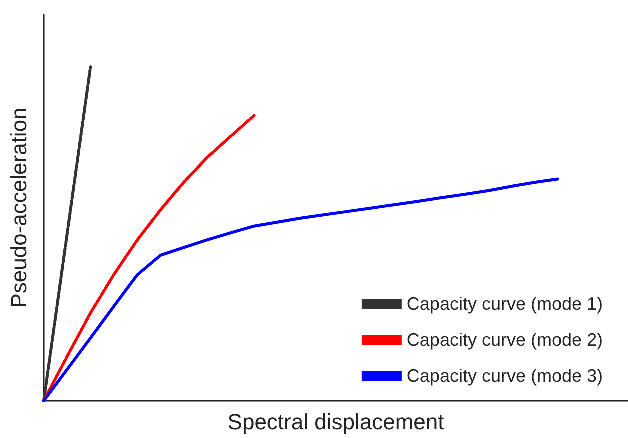  Describe the element at coordinates (19, 208) in the screenshot. I see `y-axis-title: Pseudo-acceleration` at that location.